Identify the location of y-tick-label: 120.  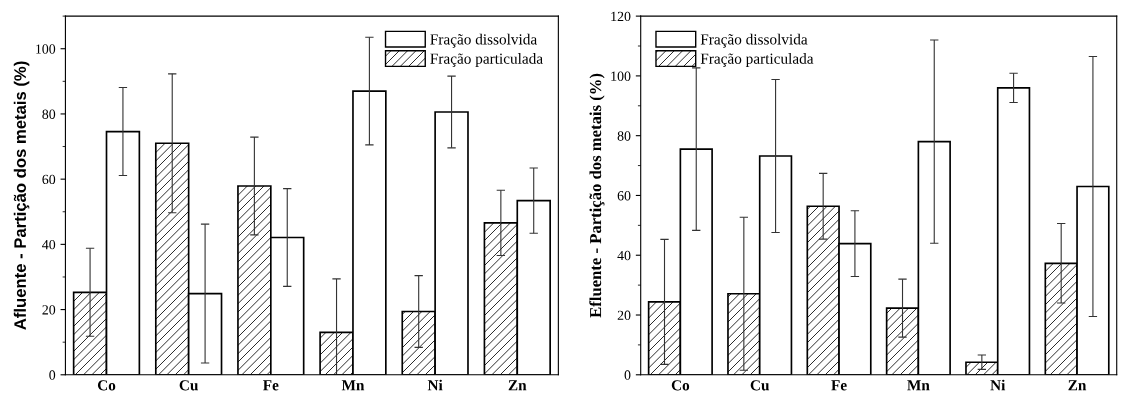
(621, 16).